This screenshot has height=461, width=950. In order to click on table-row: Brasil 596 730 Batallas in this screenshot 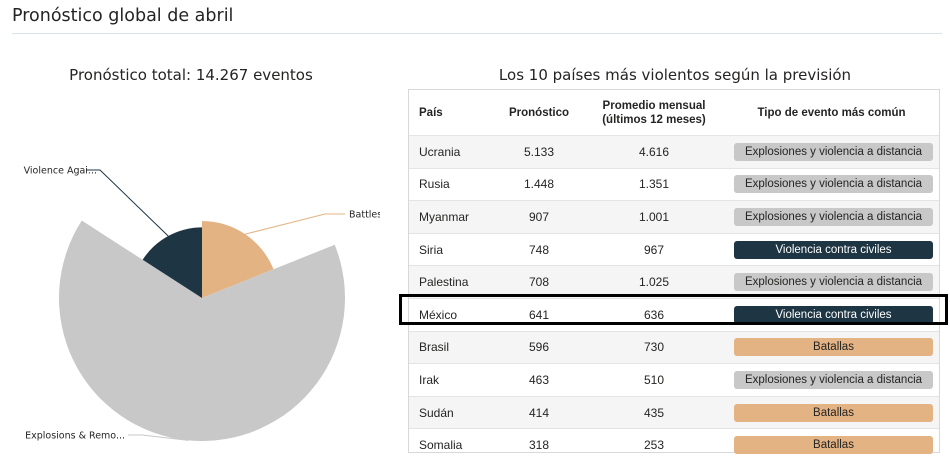, I will do `click(674, 347)`.